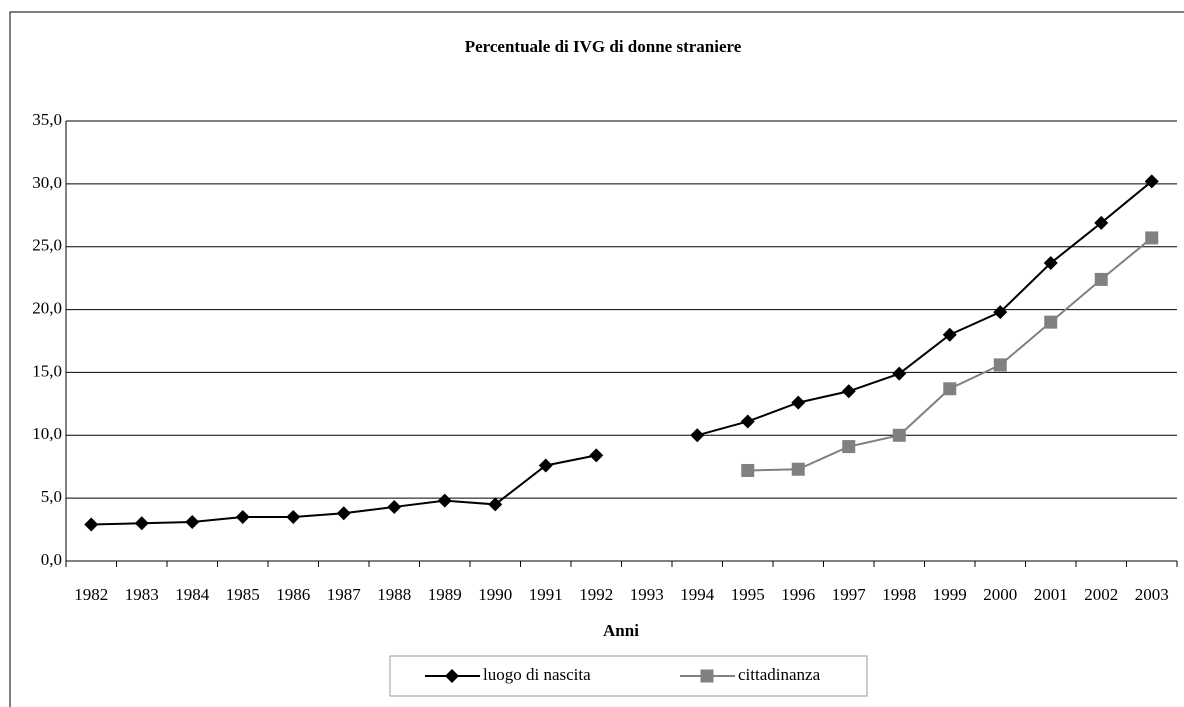  I want to click on legend-label: cittadinanza, so click(779, 674).